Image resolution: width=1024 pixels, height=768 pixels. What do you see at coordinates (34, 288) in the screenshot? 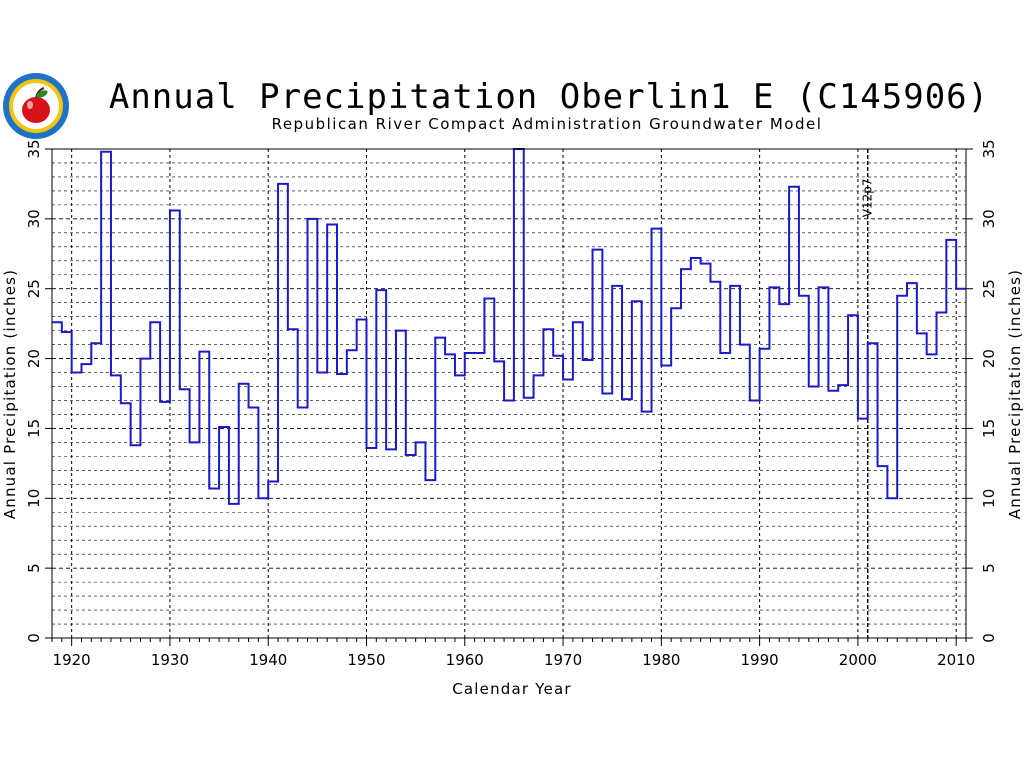
I see `y-tick-label-left: 25` at bounding box center [34, 288].